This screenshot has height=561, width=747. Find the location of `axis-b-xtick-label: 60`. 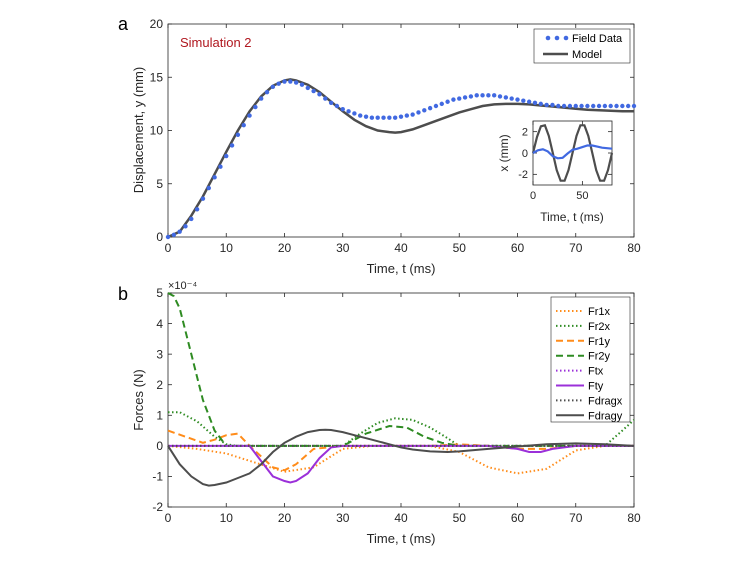

axis-b-xtick-label: 60 is located at coordinates (518, 518).